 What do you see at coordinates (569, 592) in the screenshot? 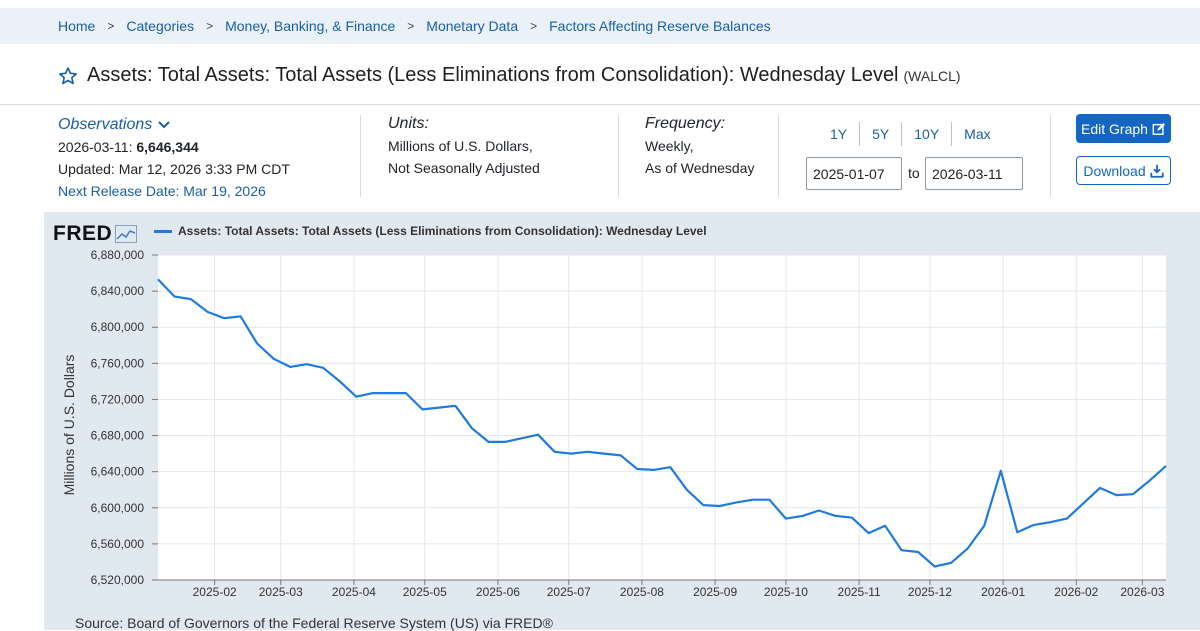
I see `x-tick-label: 2025-07` at bounding box center [569, 592].